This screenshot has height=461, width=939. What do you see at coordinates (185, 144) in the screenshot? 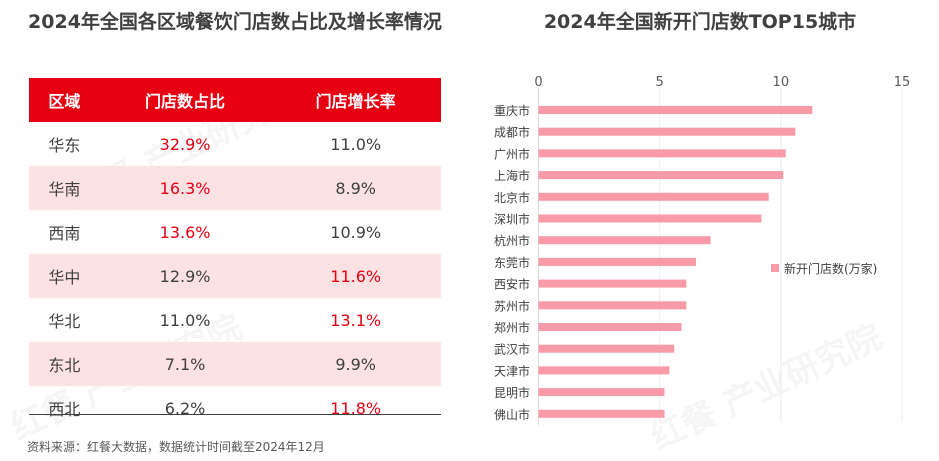
I see `share-cell: 32.9%` at bounding box center [185, 144].